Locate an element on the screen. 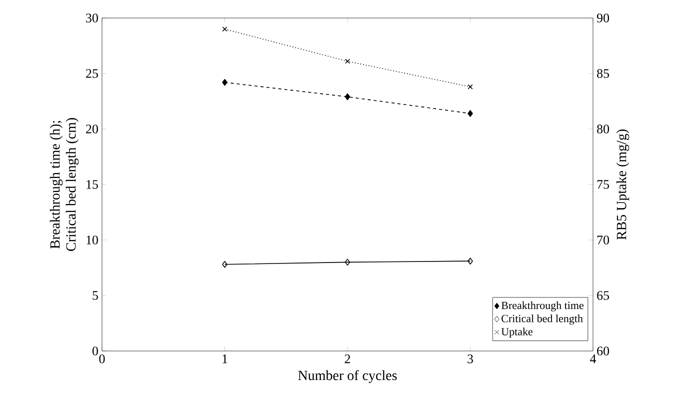 The width and height of the screenshot is (675, 411). x-tick-label: 4 is located at coordinates (593, 359).